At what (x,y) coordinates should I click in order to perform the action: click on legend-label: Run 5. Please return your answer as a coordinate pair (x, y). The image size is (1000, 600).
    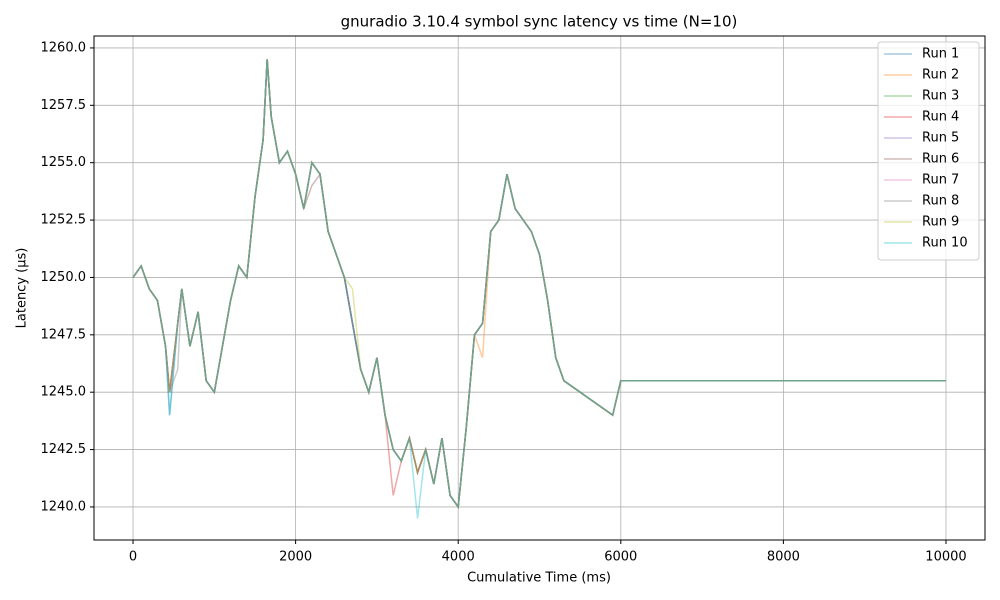
    Looking at the image, I should click on (940, 138).